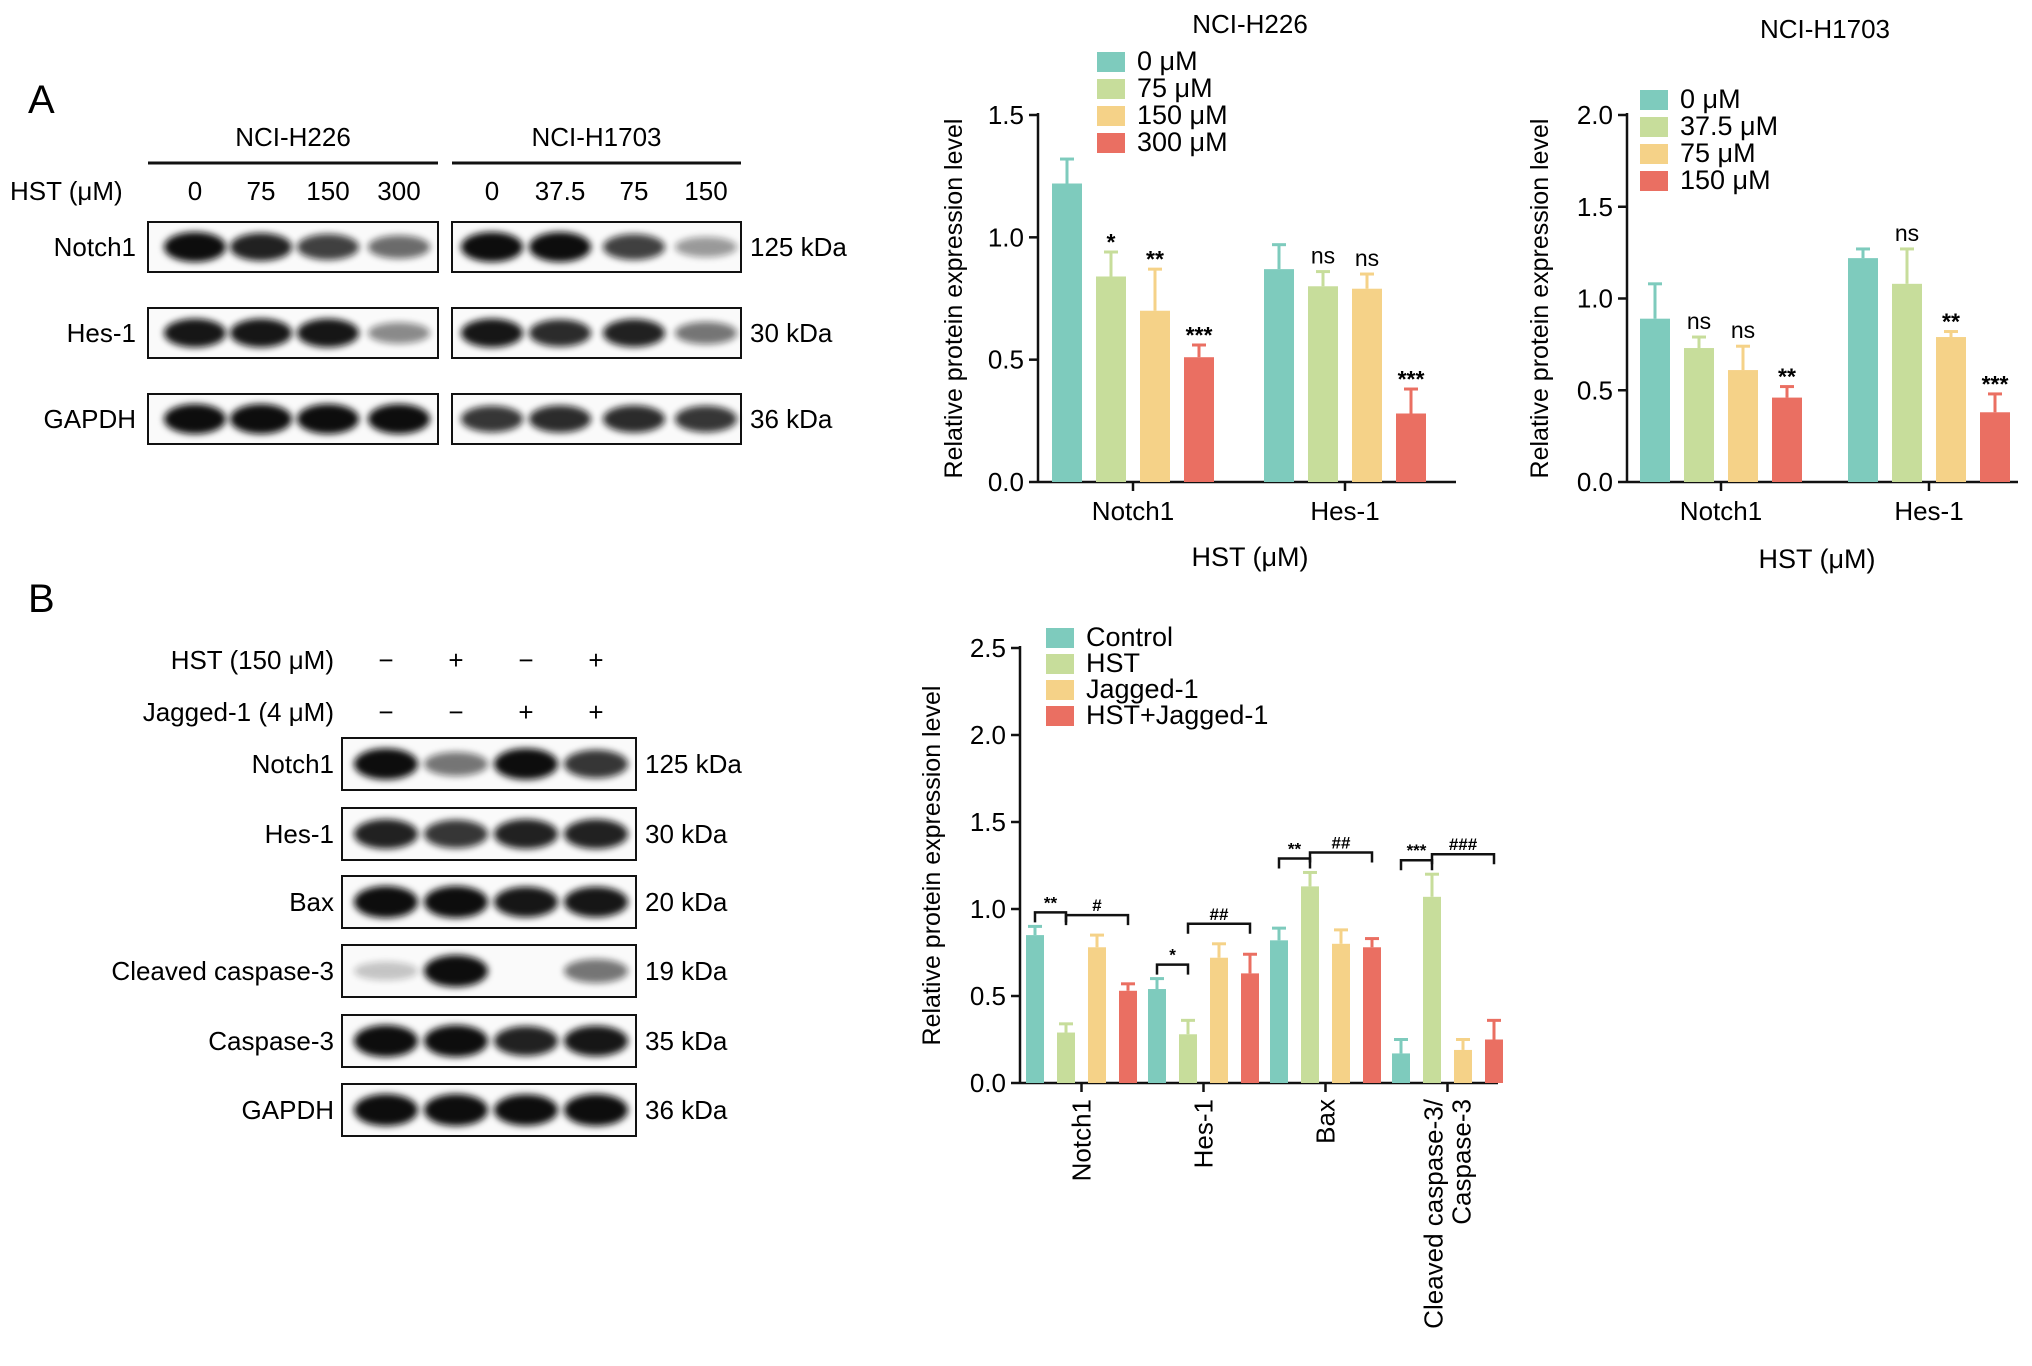 The height and width of the screenshot is (1366, 2032). Describe the element at coordinates (686, 902) in the screenshot. I see `blot-b-kda-label: 20 kDa` at that location.